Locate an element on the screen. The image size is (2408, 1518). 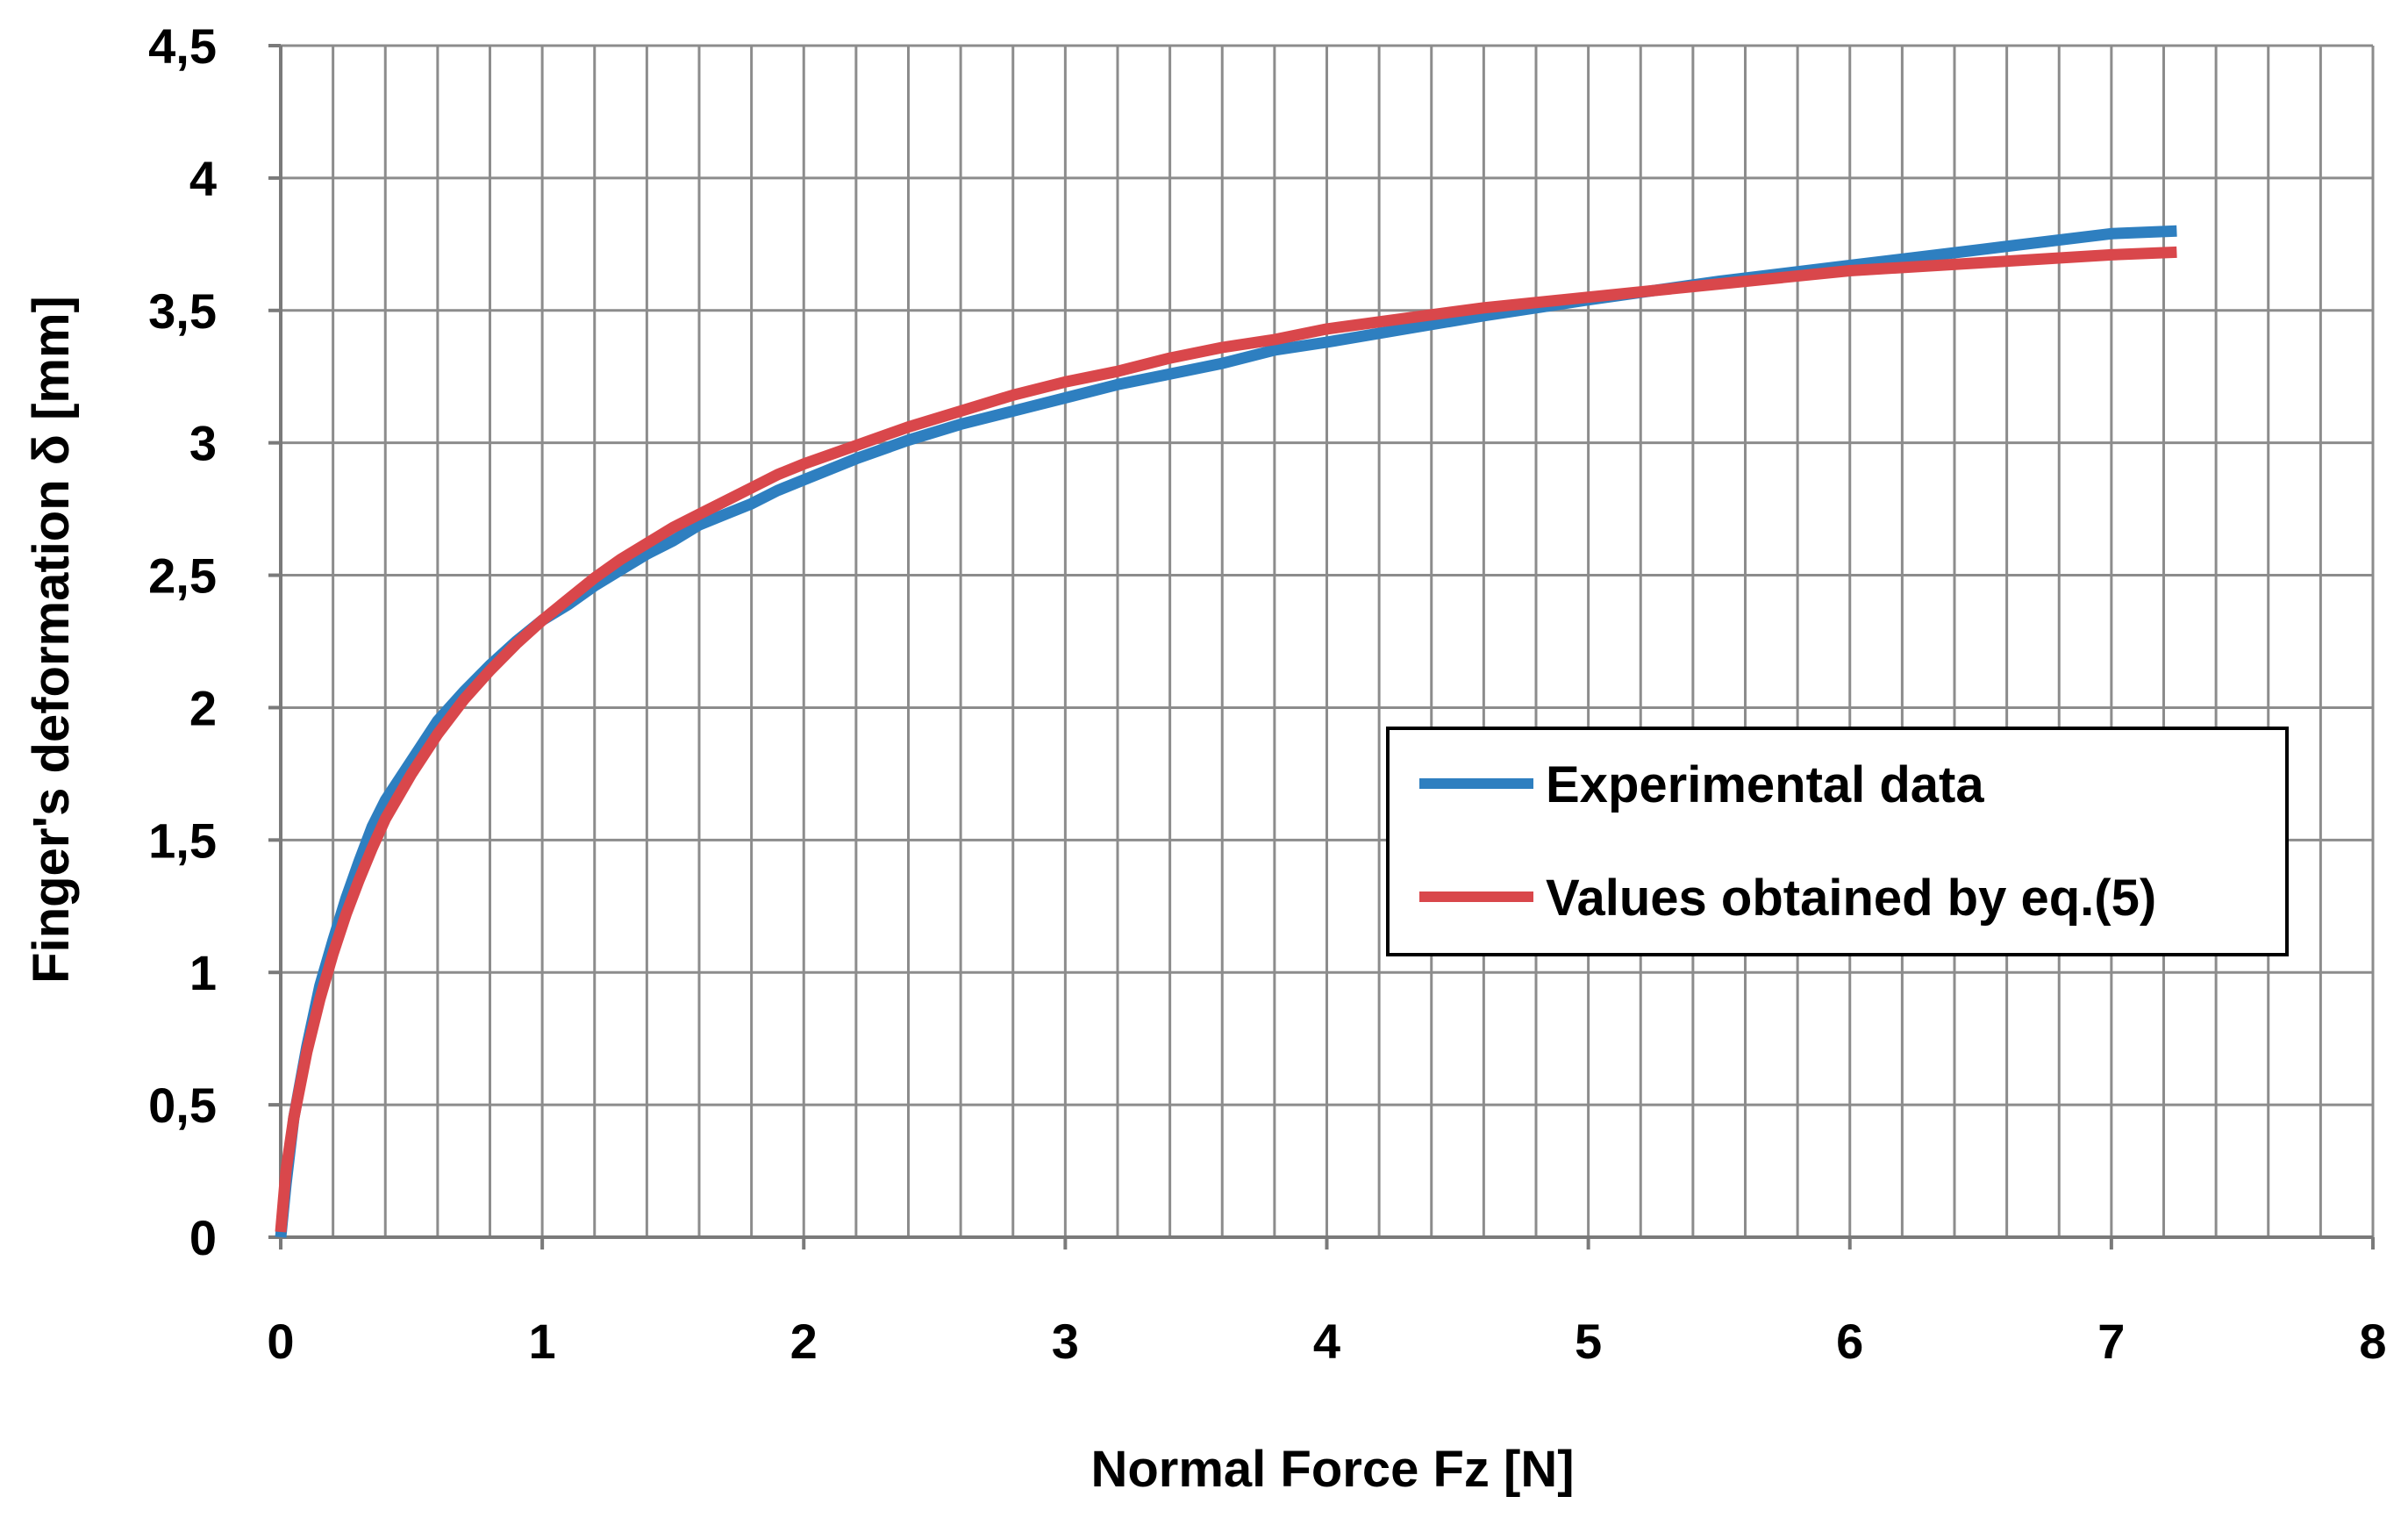
y-tick-label: 0,5 is located at coordinates (182, 1105).